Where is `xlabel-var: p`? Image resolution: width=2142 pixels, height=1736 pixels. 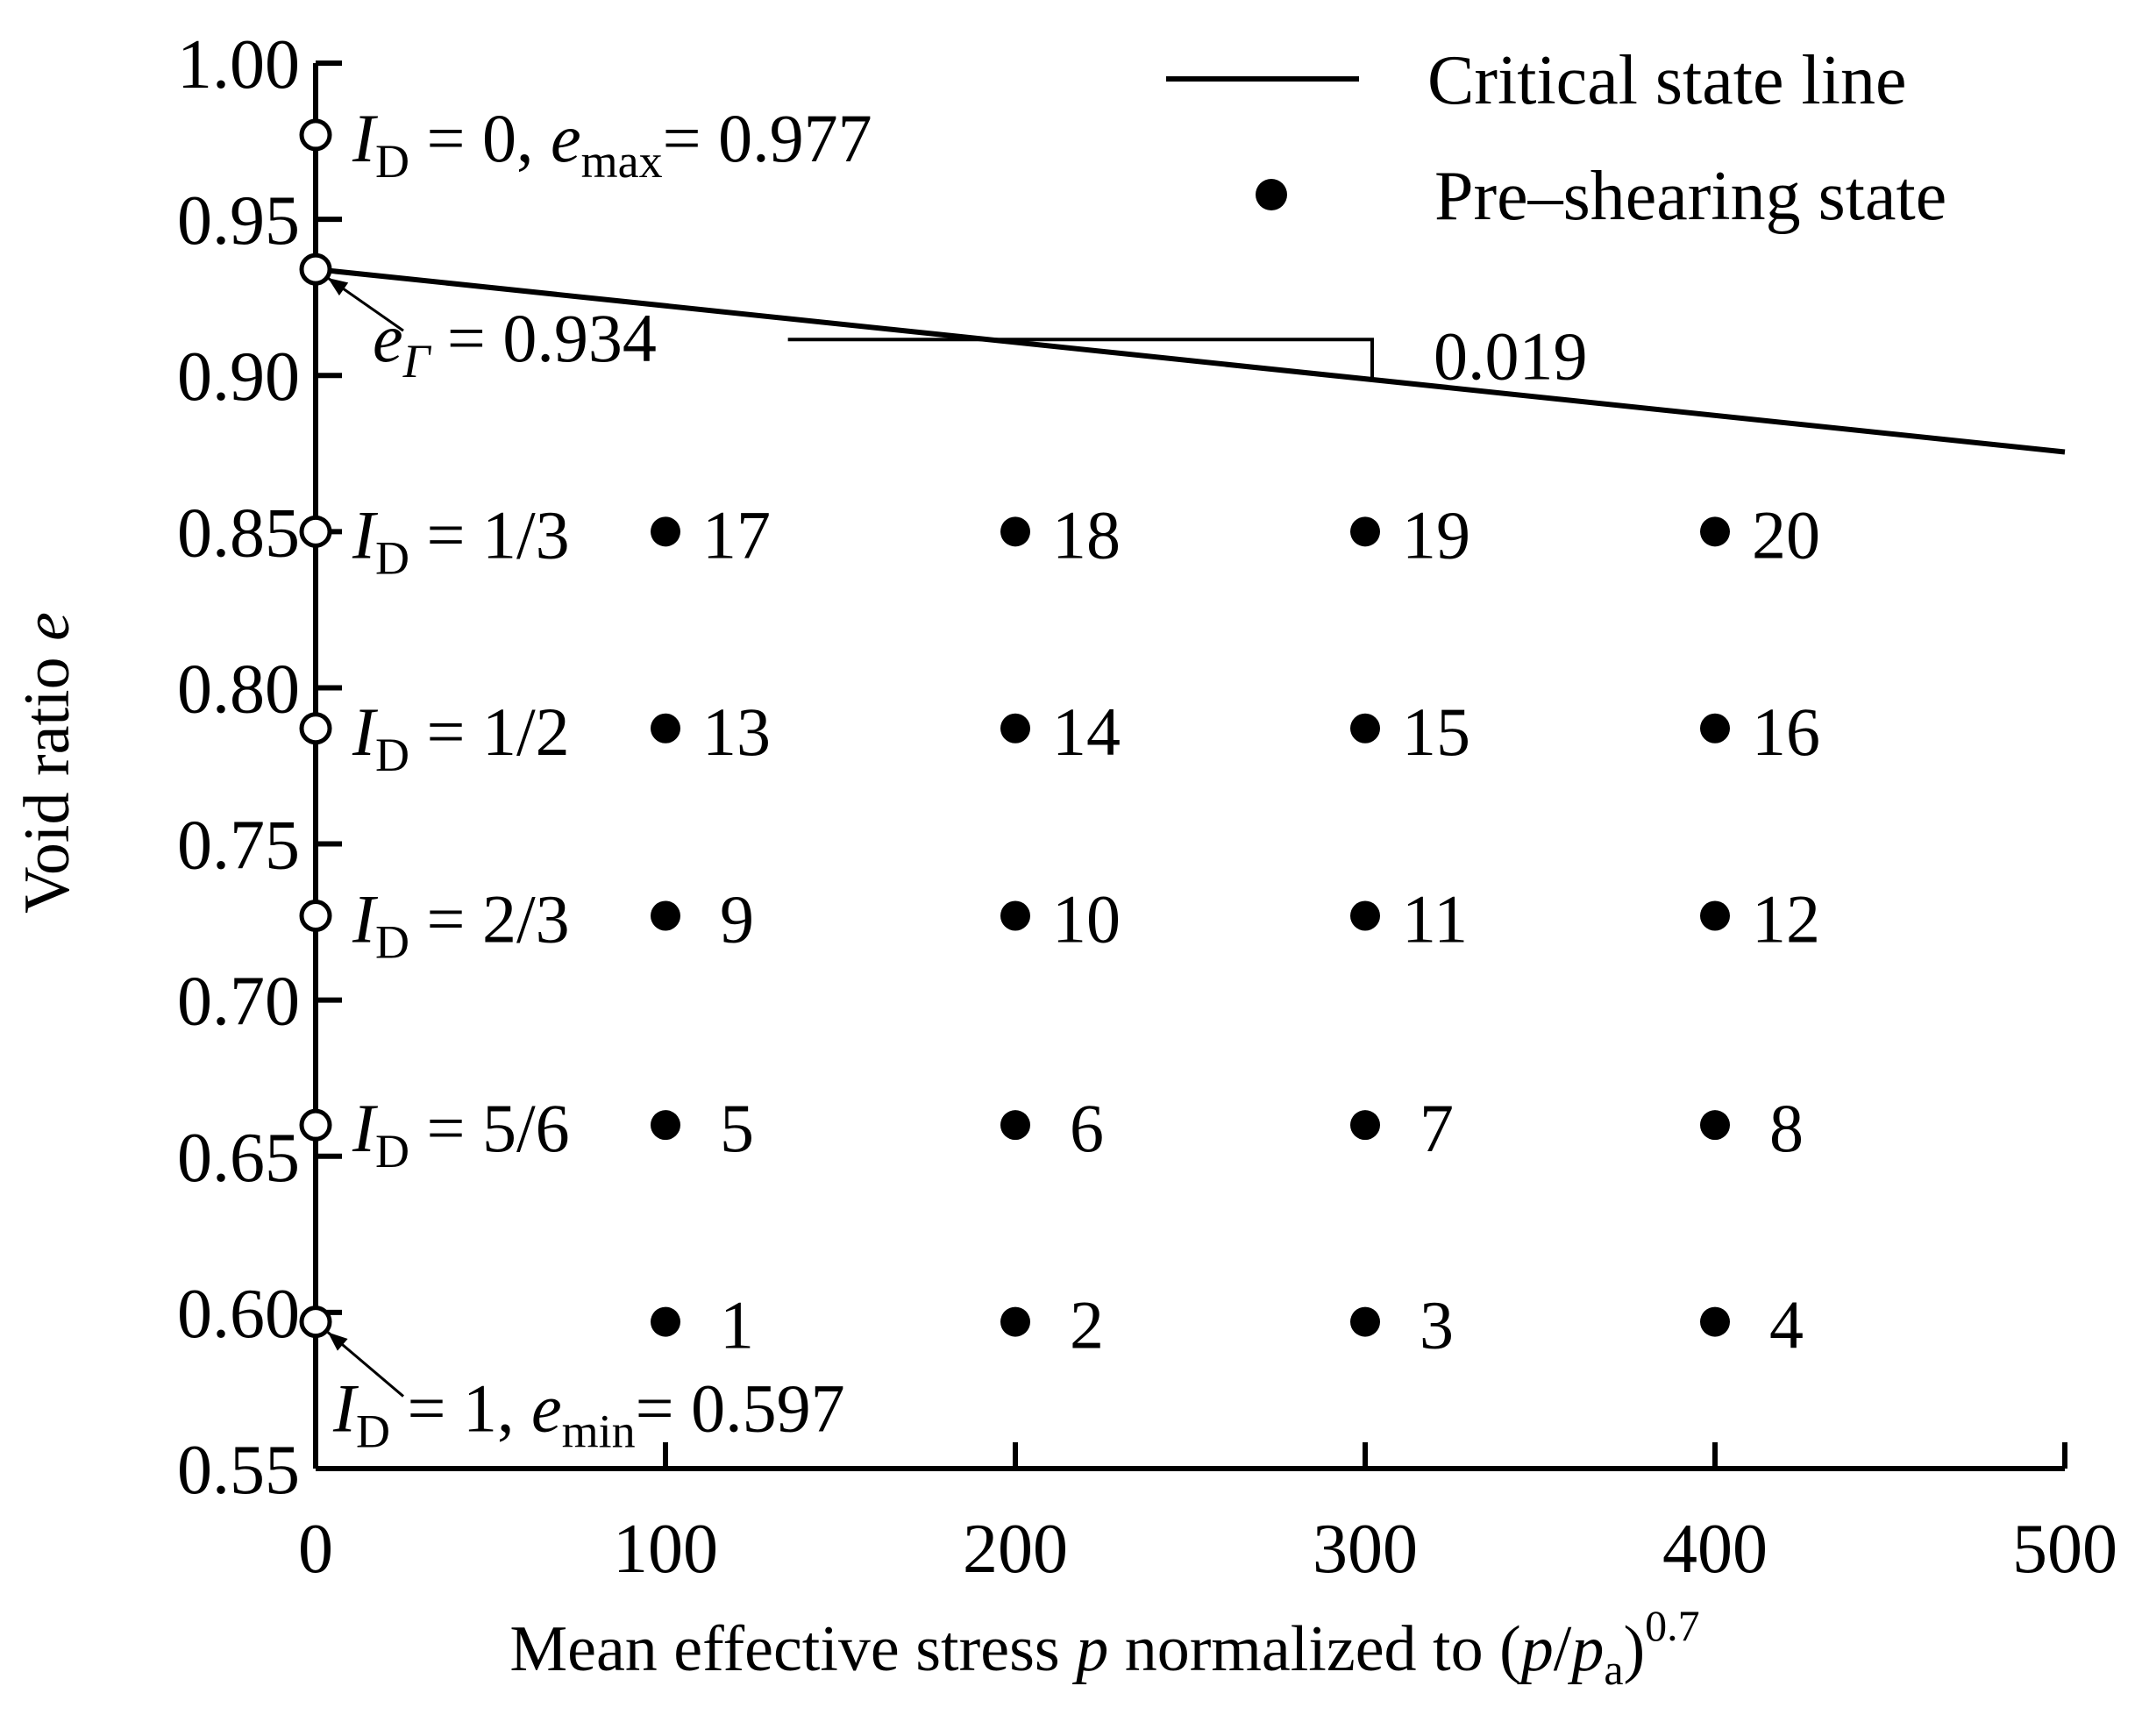 xlabel-var: p is located at coordinates (1089, 1649).